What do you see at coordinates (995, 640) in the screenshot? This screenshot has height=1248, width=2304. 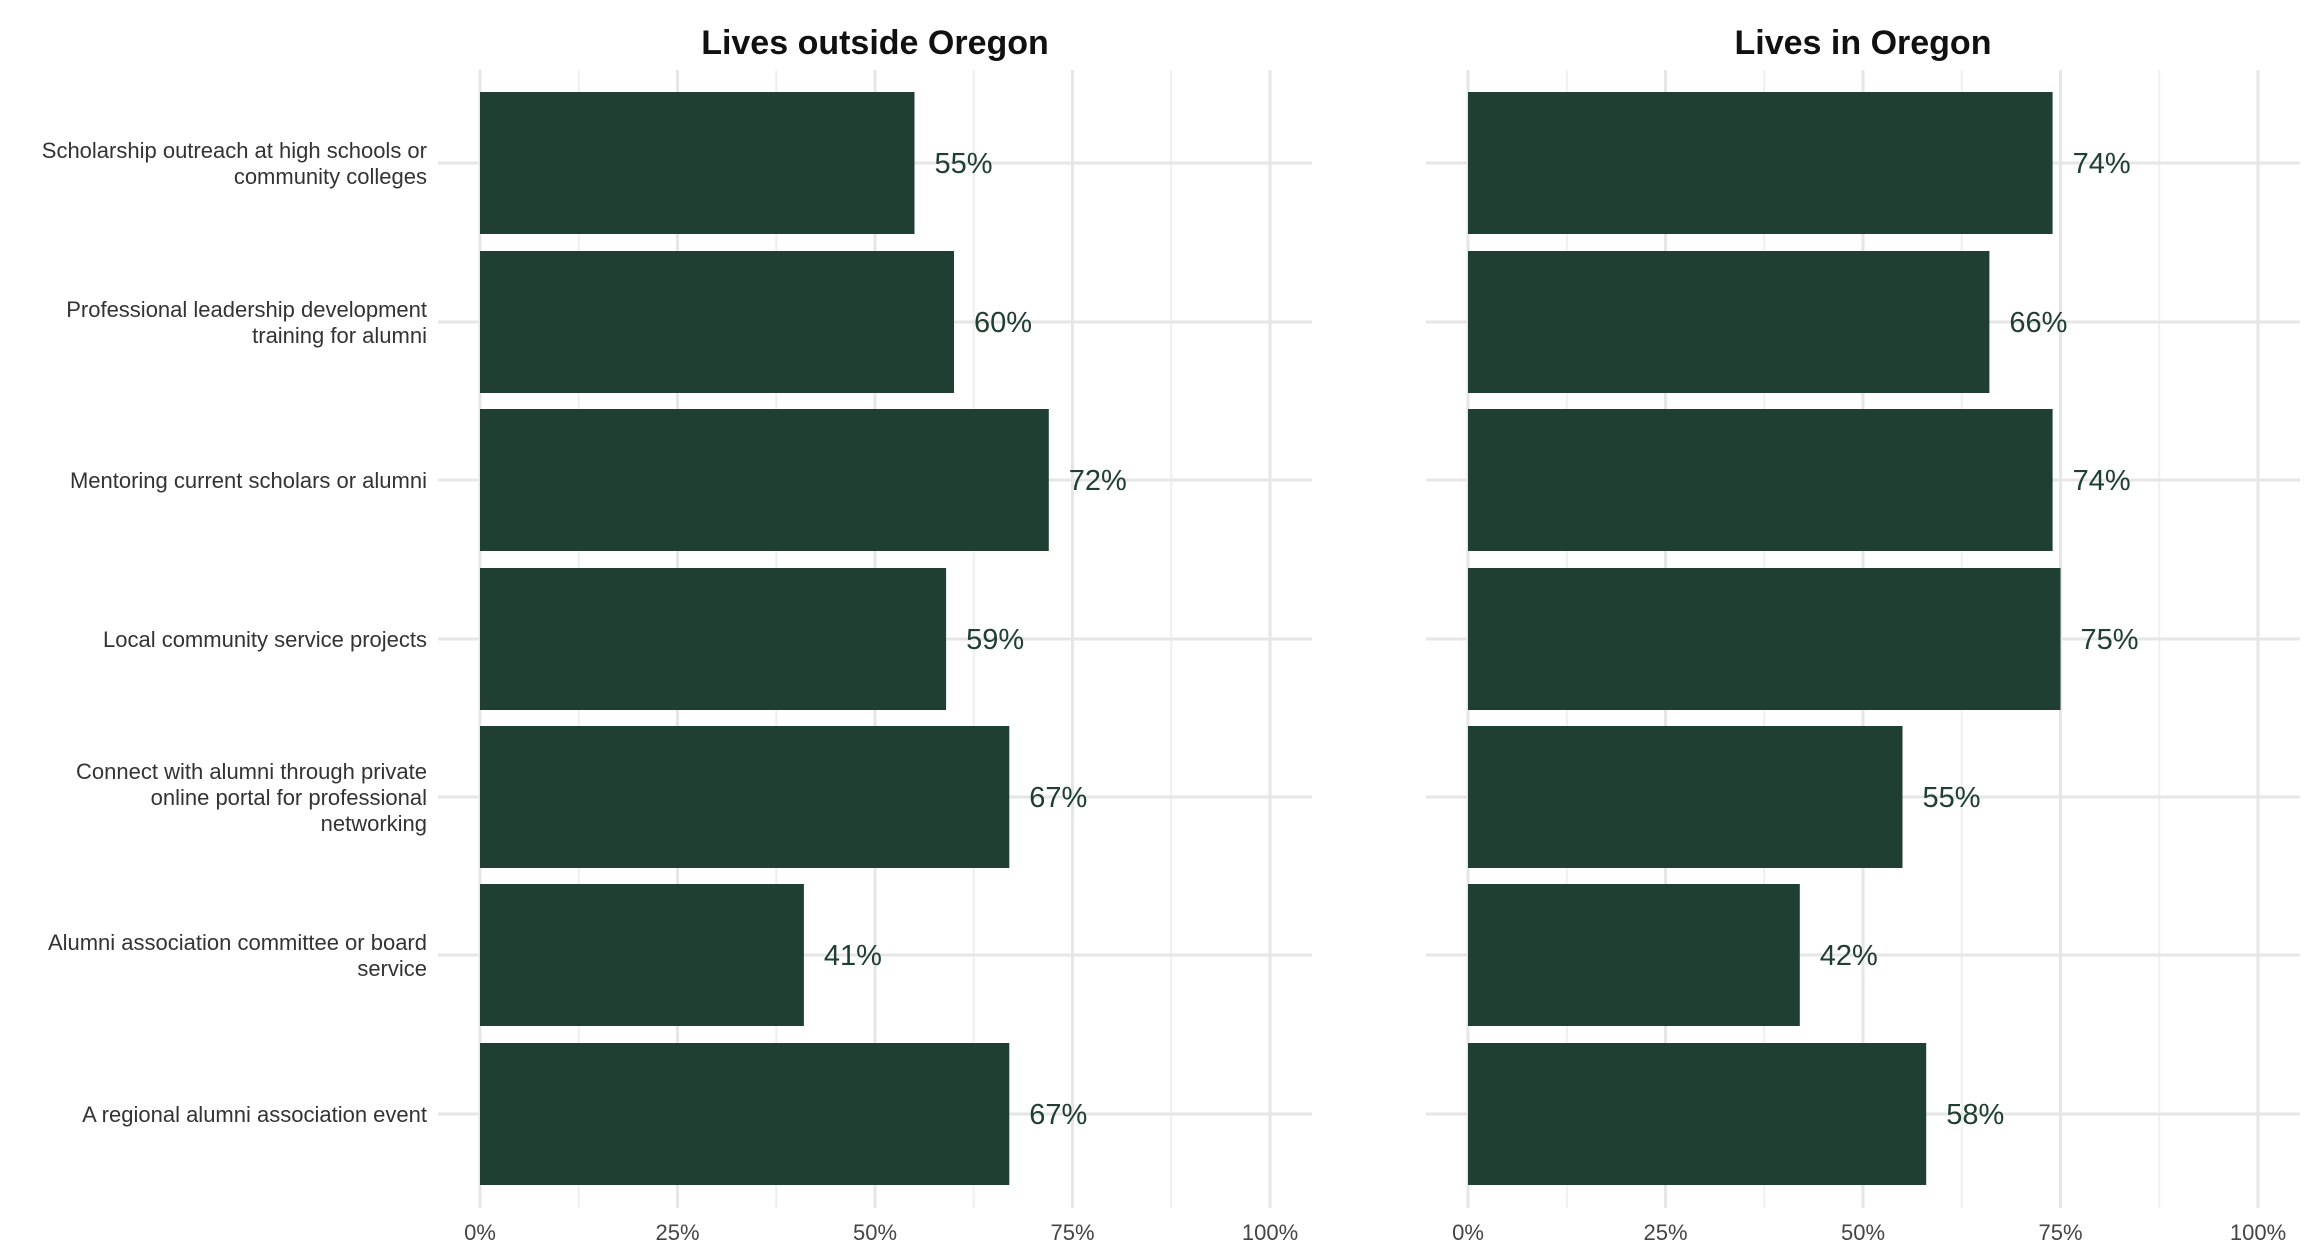 I see `bar-data-label: 59%` at bounding box center [995, 640].